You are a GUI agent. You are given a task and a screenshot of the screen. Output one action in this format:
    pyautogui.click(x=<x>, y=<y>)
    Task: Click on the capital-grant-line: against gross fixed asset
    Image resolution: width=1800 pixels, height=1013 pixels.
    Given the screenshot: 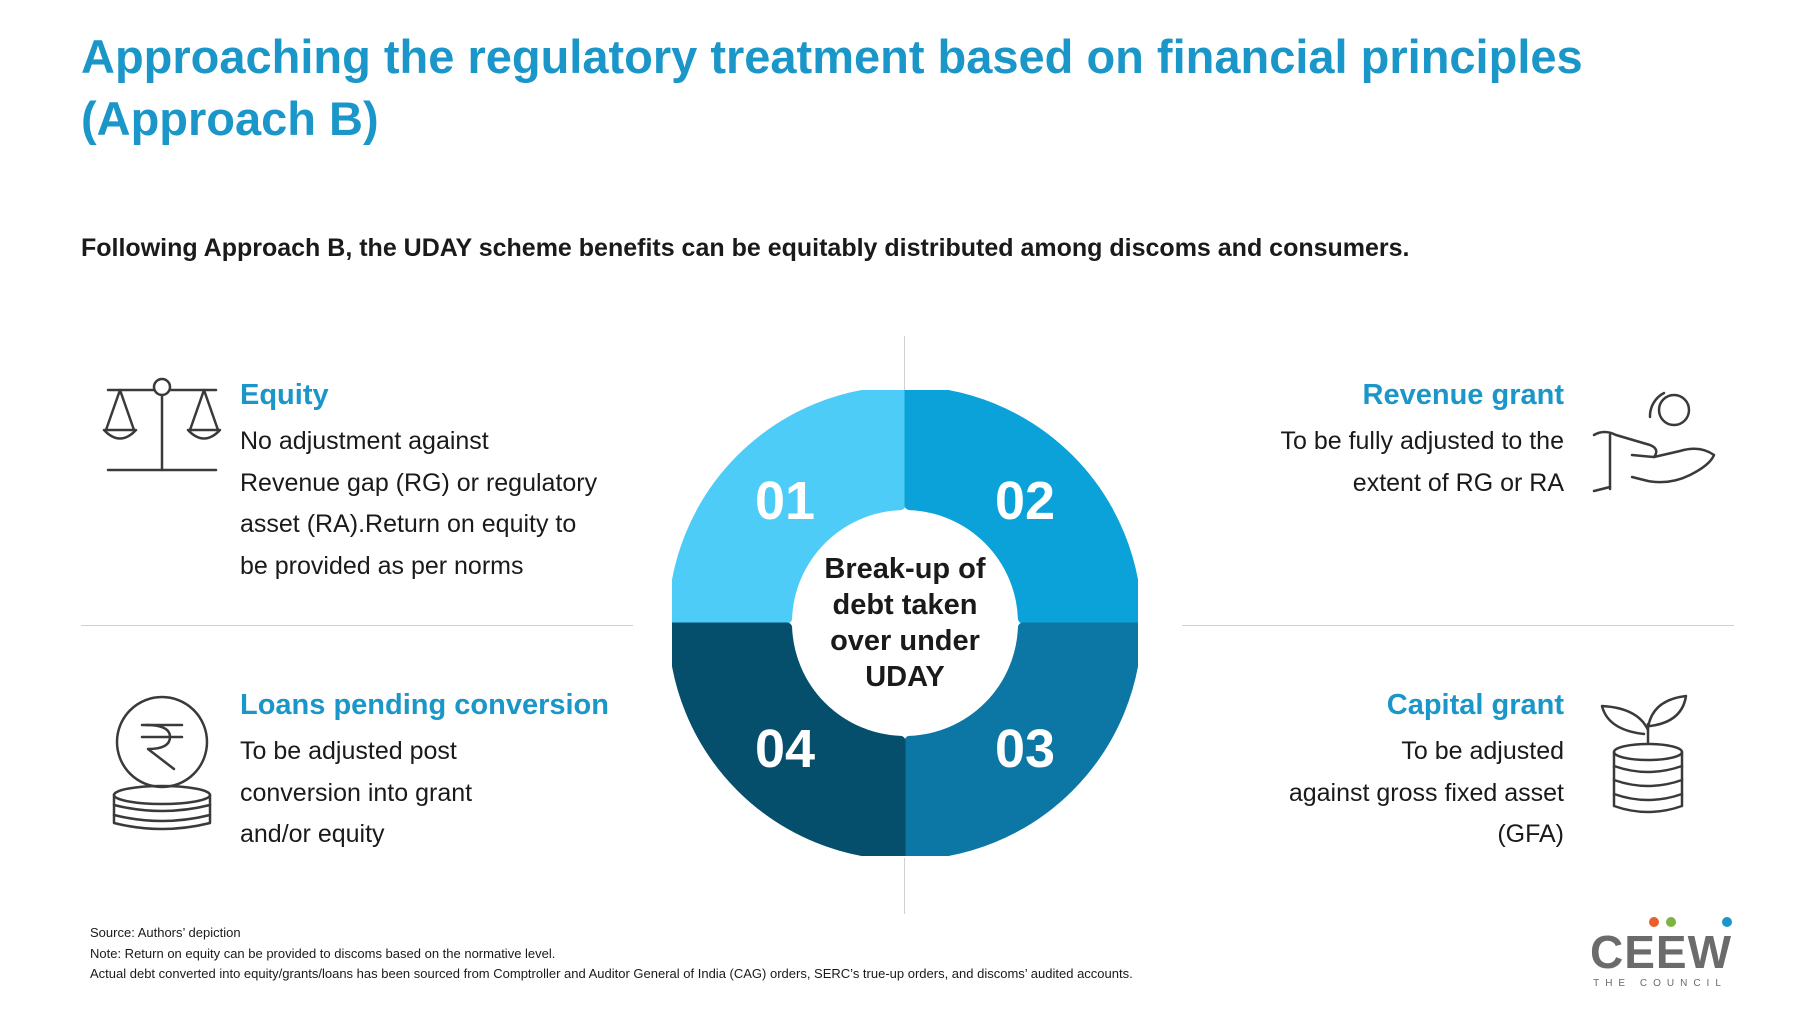 What is the action you would take?
    pyautogui.click(x=1426, y=792)
    